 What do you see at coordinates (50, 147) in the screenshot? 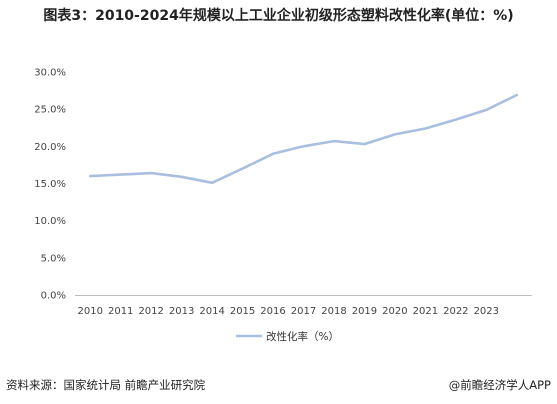
I see `y-tick-label: 20.0%` at bounding box center [50, 147].